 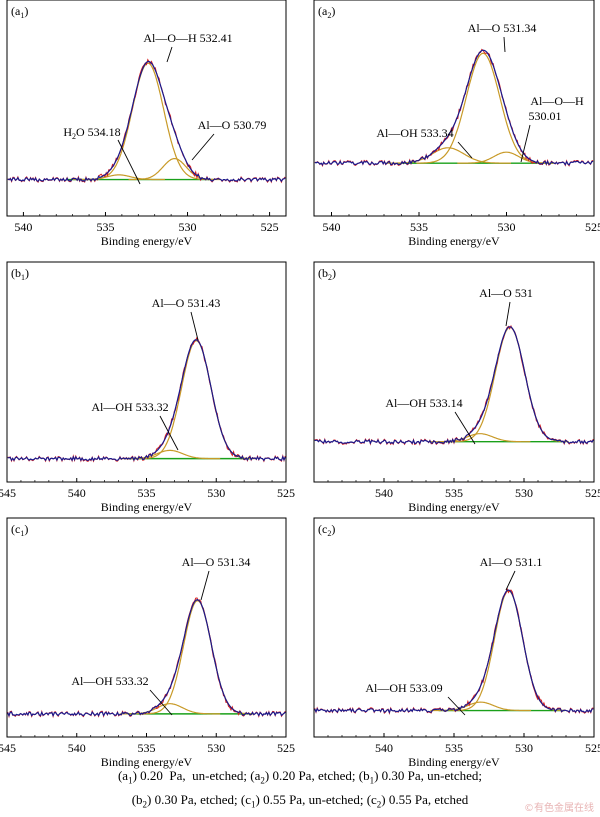 I want to click on watermark: ©有色金属在线, so click(x=559, y=808).